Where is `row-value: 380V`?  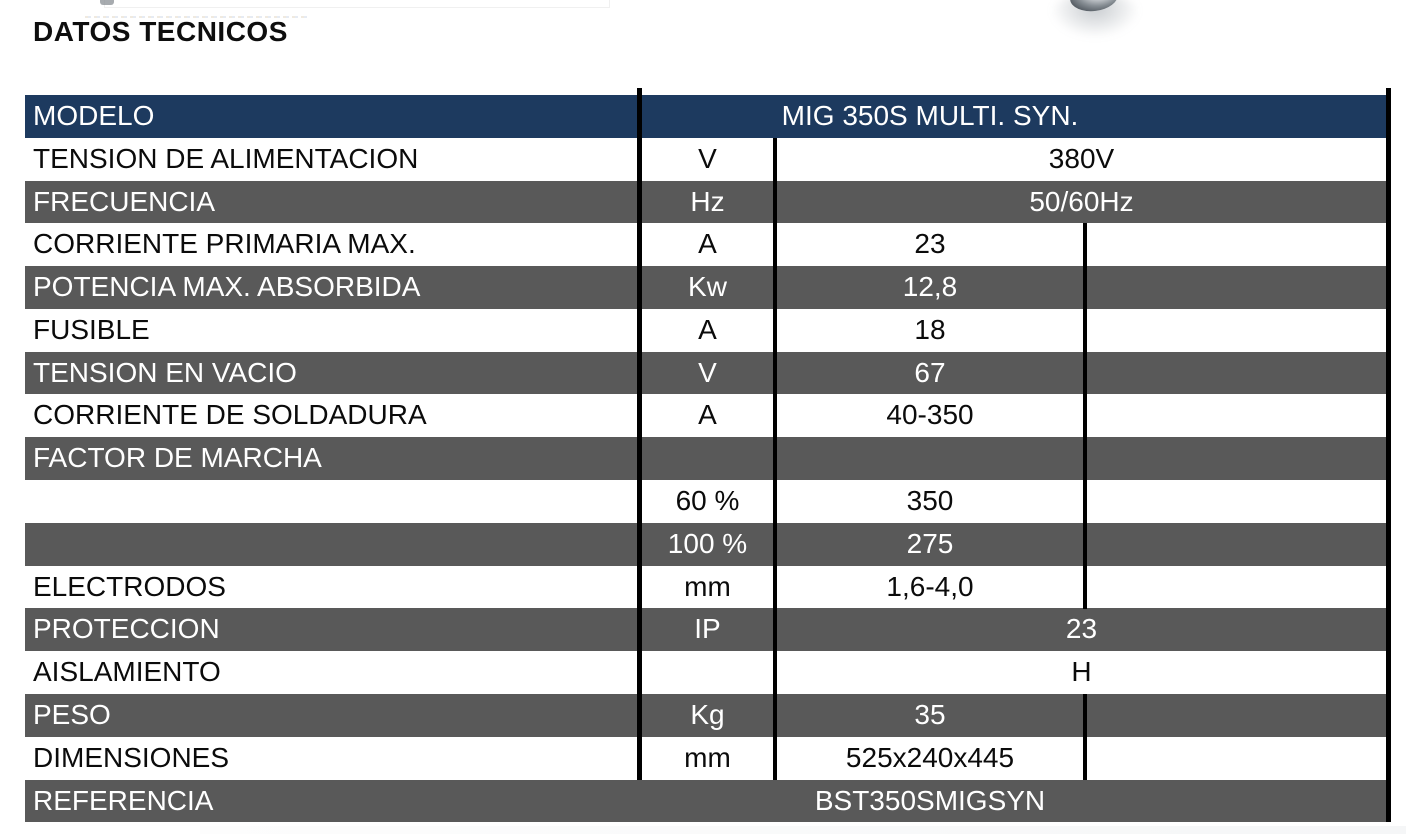
row-value: 380V is located at coordinates (1081, 158).